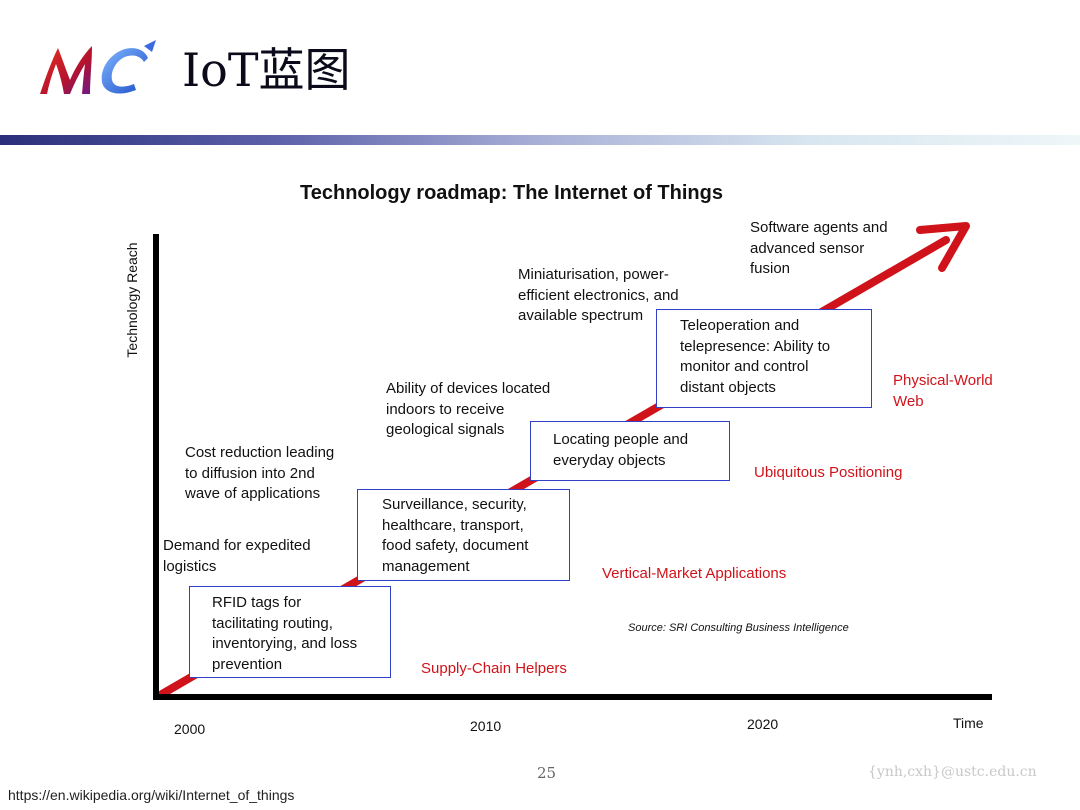 The width and height of the screenshot is (1080, 810). Describe the element at coordinates (740, 325) in the screenshot. I see `milestone-teleoperation-line: Teleoperation and` at that location.